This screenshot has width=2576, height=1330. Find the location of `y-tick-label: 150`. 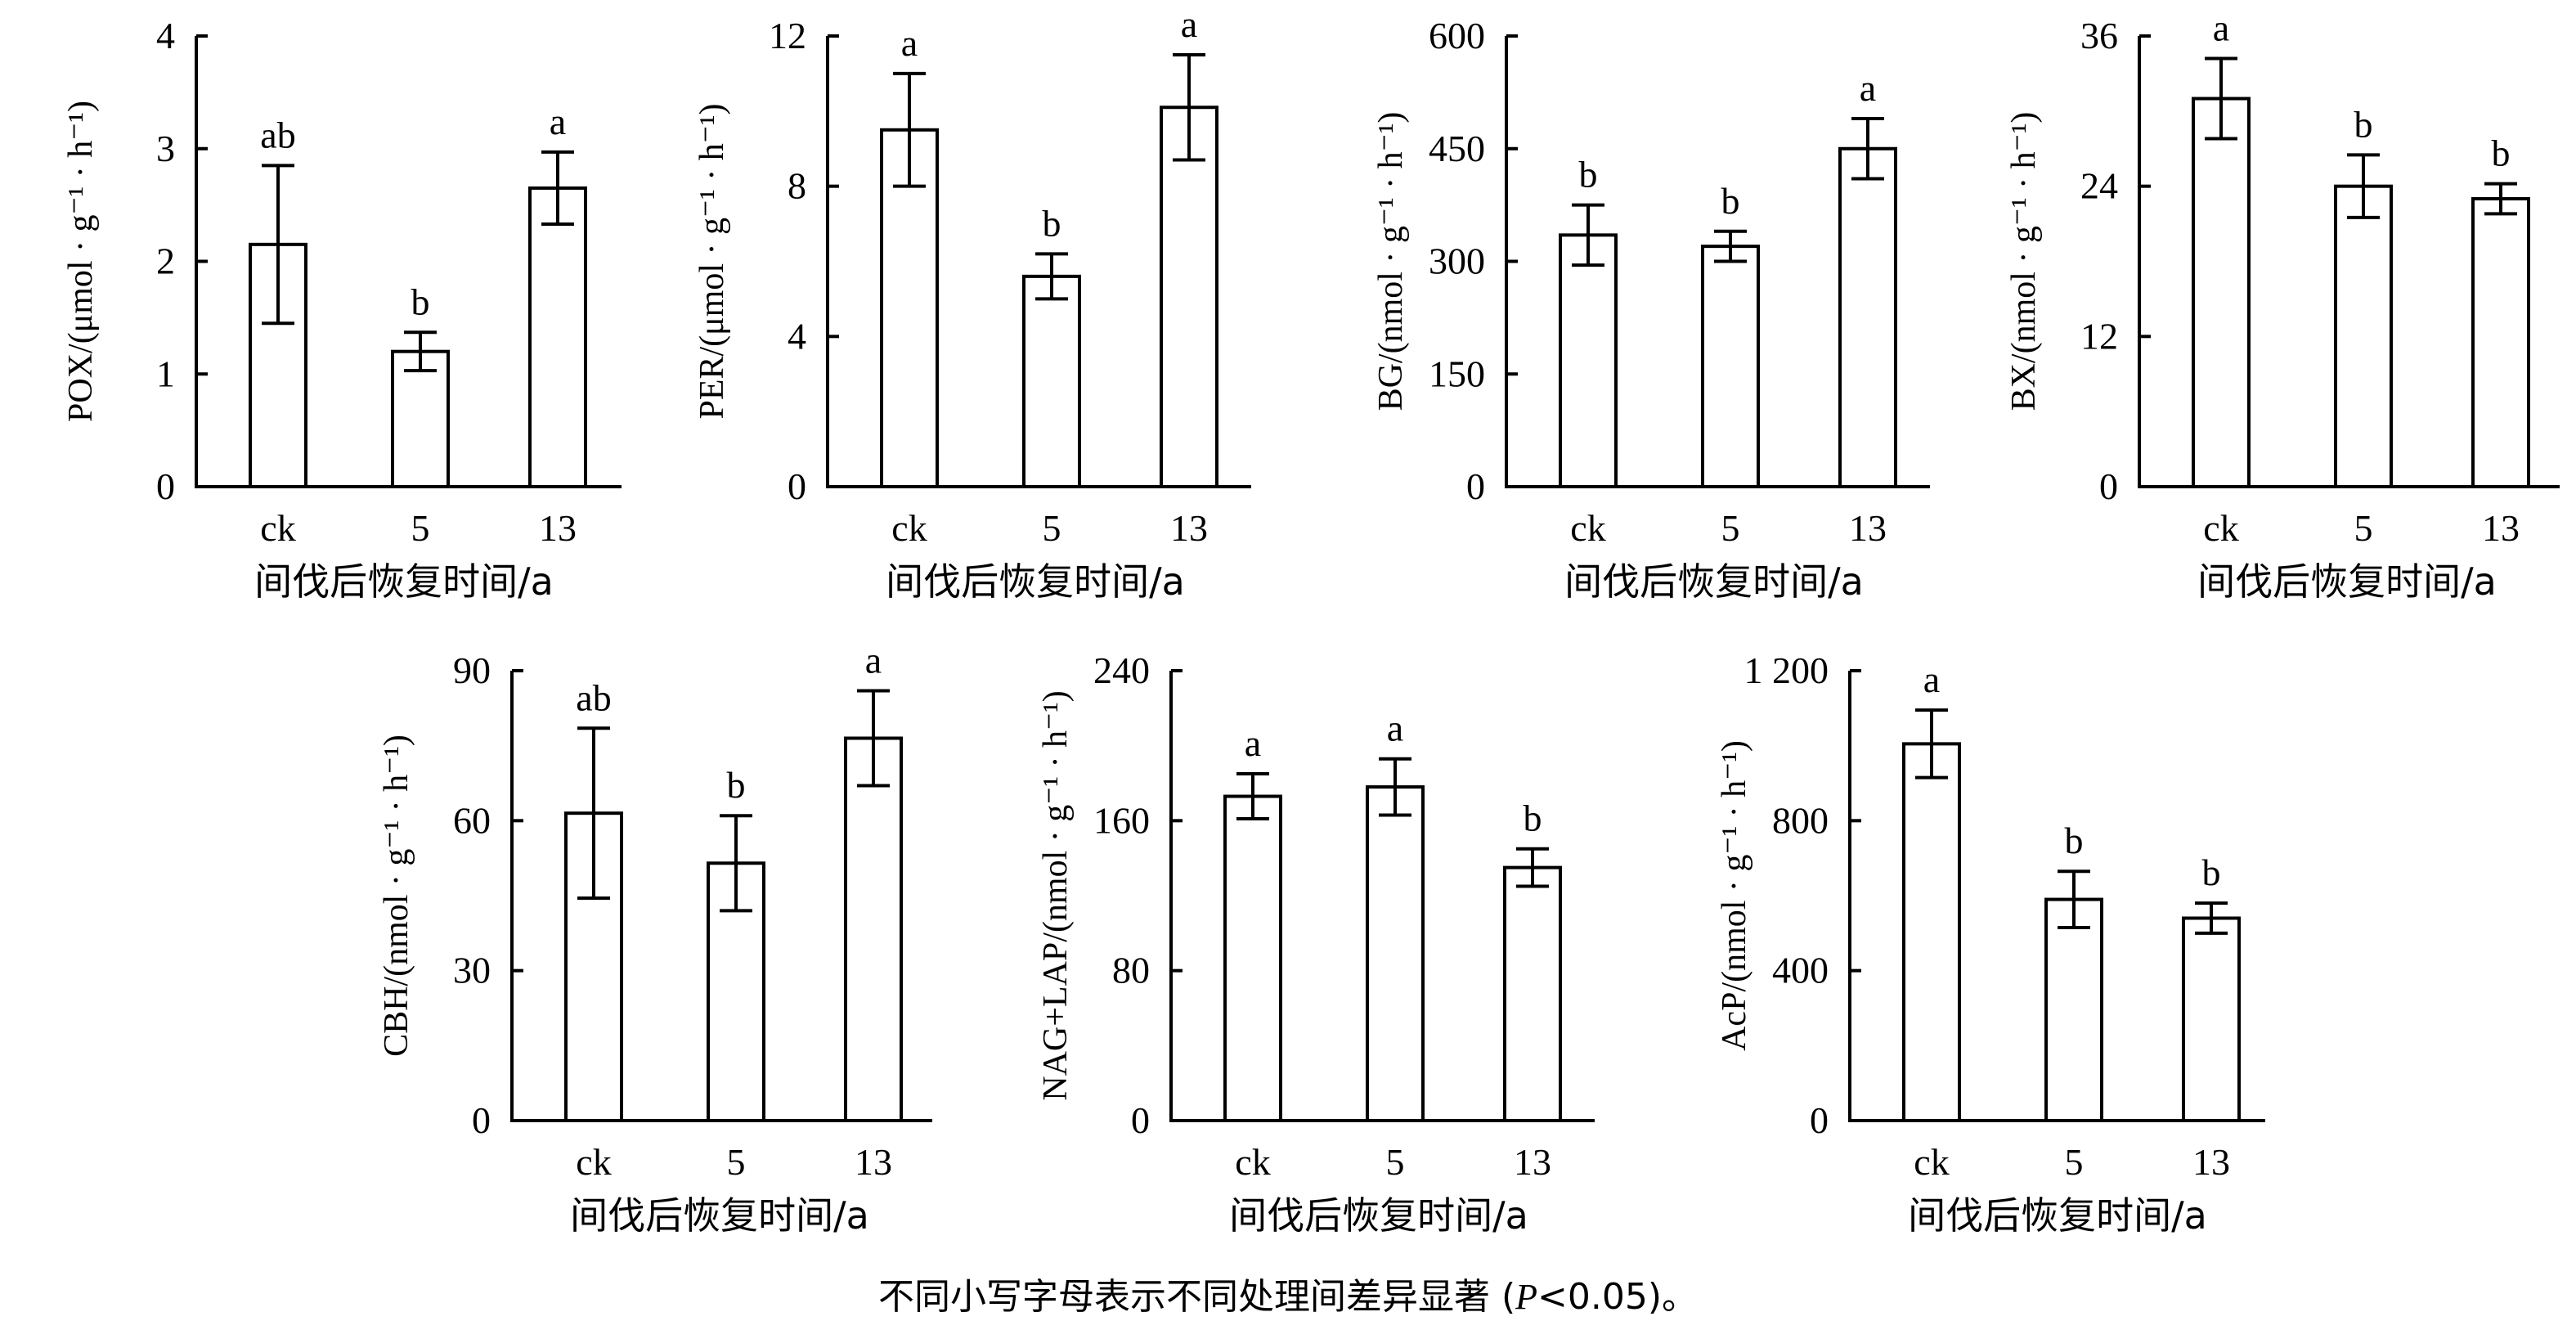

y-tick-label: 150 is located at coordinates (1457, 373).